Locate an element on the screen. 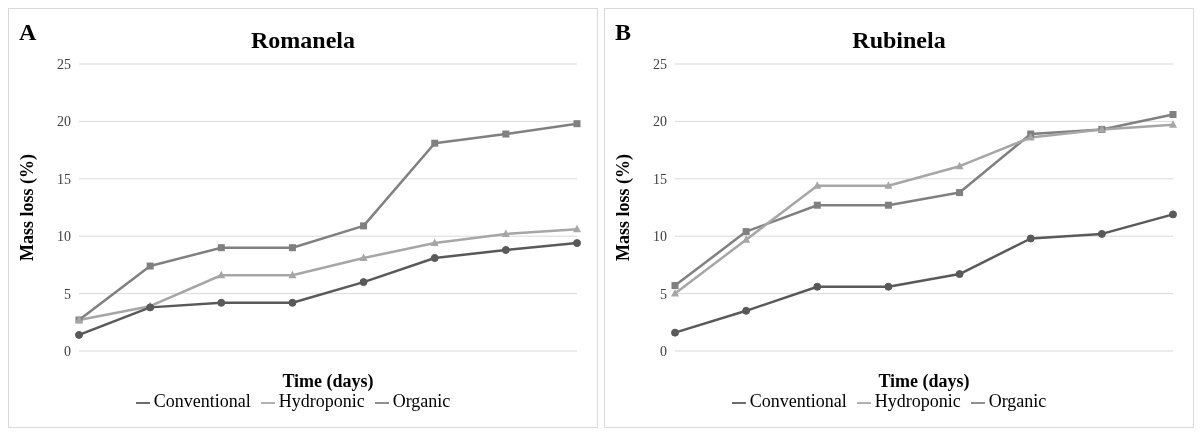 The width and height of the screenshot is (1202, 434). text: B is located at coordinates (623, 32).